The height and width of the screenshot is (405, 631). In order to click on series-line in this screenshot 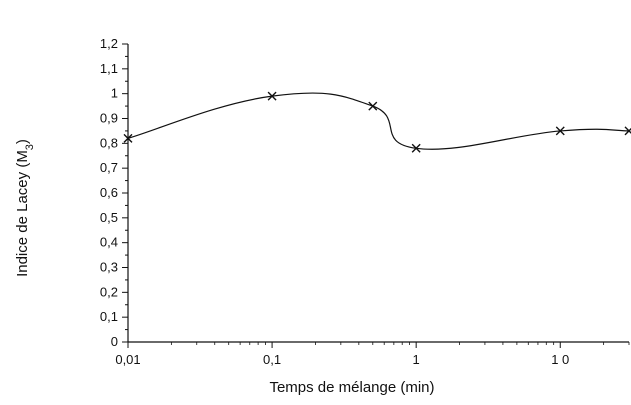, I will do `click(378, 121)`.